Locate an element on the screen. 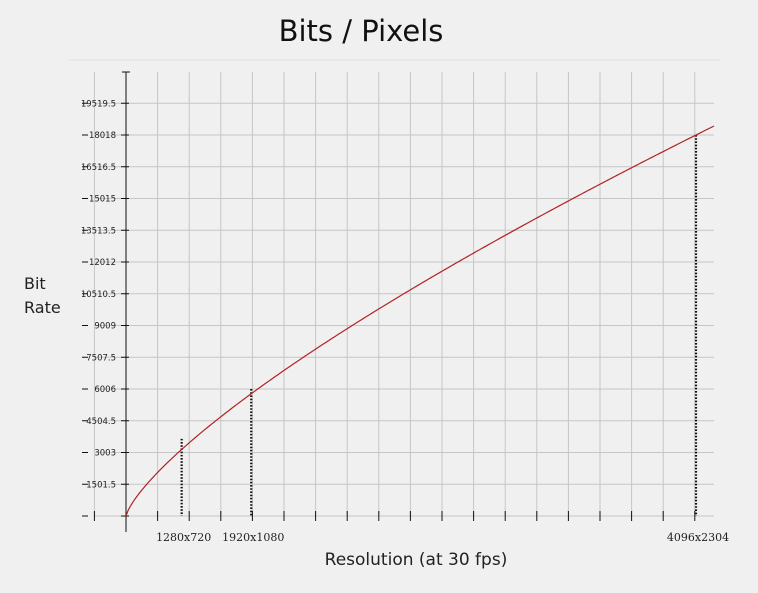 This screenshot has width=758, height=593. y-tick-label-7: 10510.5 is located at coordinates (98, 295).